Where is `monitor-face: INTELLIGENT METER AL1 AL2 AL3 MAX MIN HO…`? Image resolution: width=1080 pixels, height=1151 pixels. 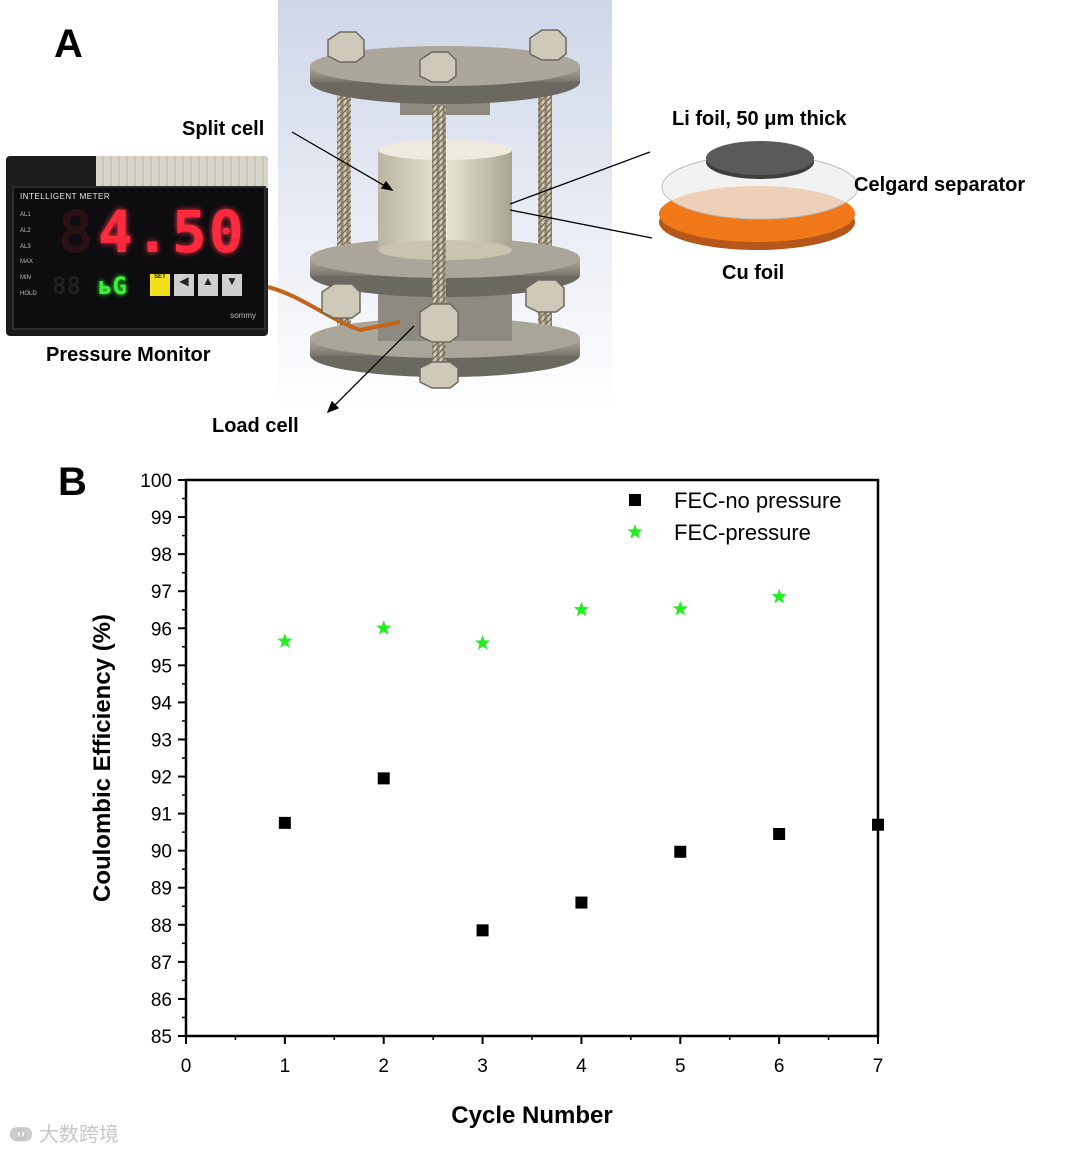 monitor-face: INTELLIGENT METER AL1 AL2 AL3 MAX MIN HO… is located at coordinates (139, 258).